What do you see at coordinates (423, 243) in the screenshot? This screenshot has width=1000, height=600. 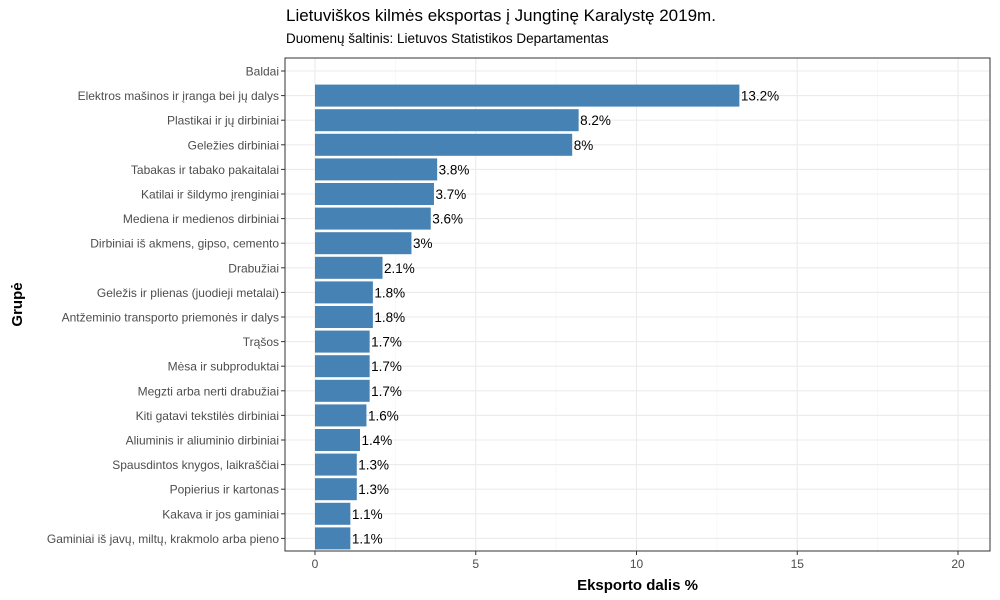 I see `bar-value-label: 3%` at bounding box center [423, 243].